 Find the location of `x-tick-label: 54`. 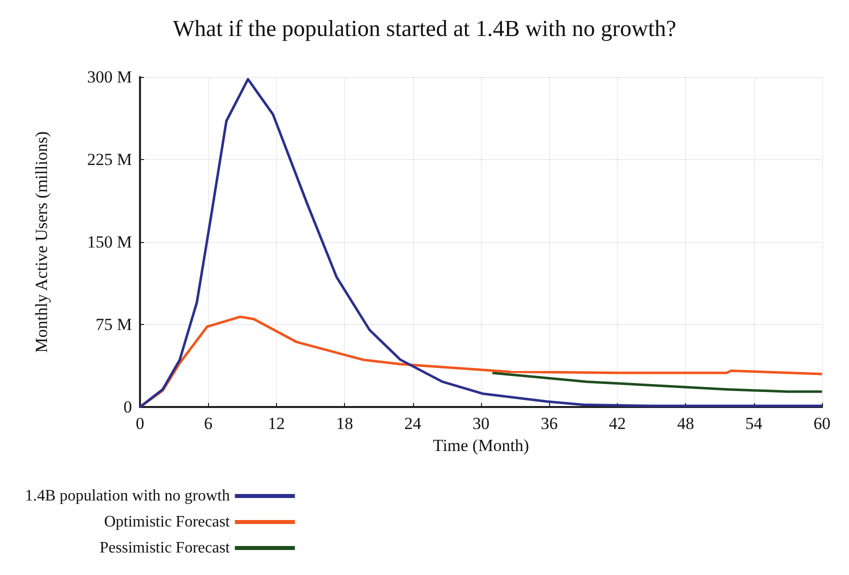

x-tick-label: 54 is located at coordinates (754, 423).